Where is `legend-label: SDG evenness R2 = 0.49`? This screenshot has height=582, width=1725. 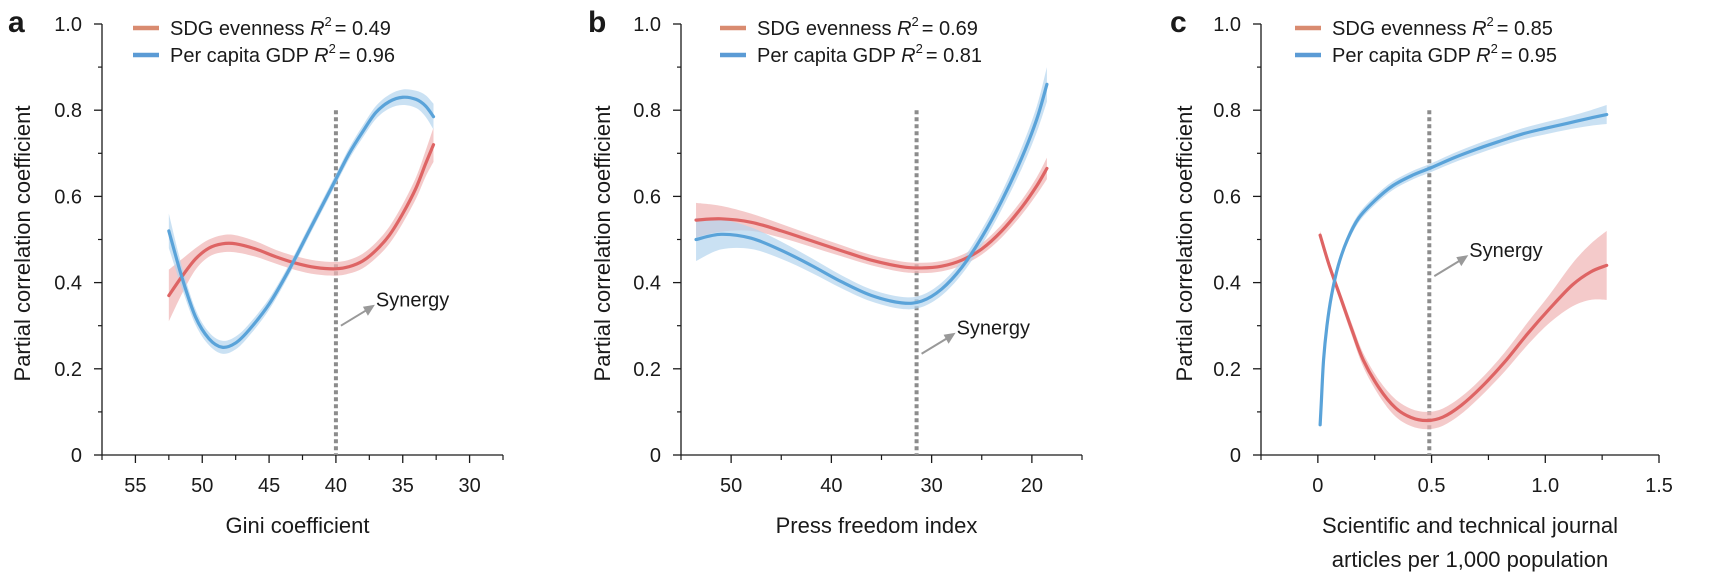 legend-label: SDG evenness R2 = 0.49 is located at coordinates (280, 27).